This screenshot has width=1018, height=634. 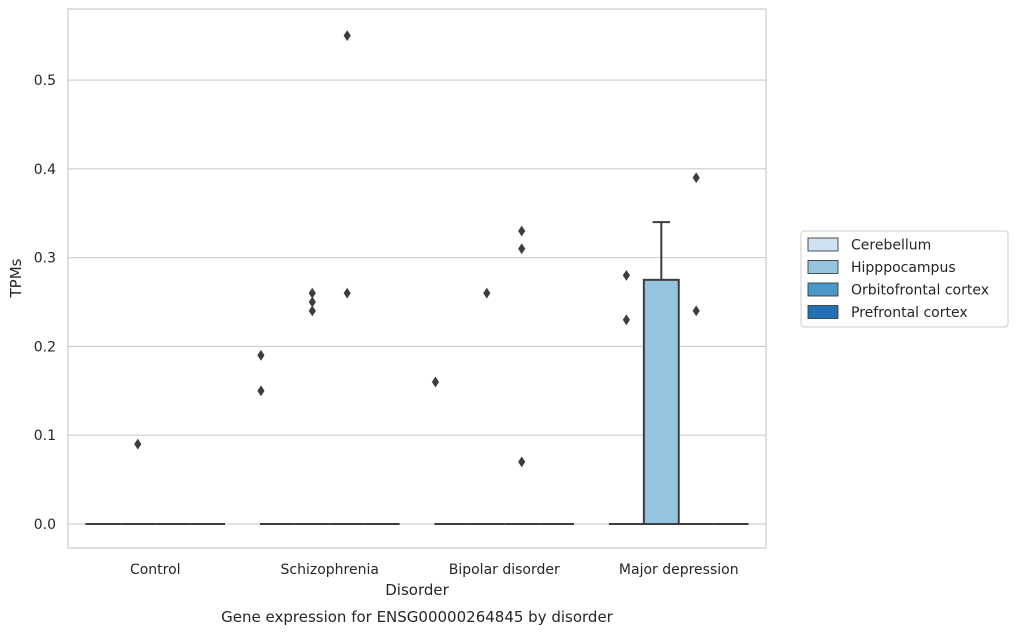 I want to click on x-tick-label-3: Major depression, so click(x=679, y=570).